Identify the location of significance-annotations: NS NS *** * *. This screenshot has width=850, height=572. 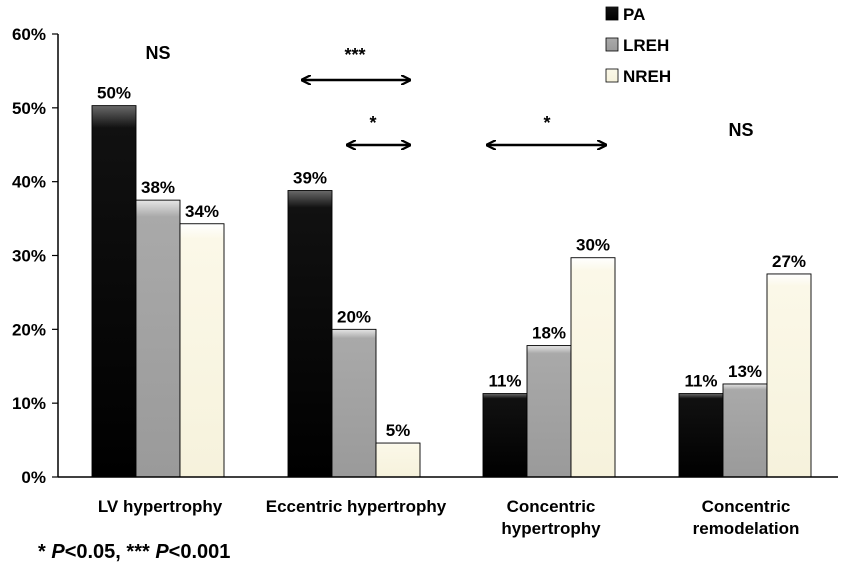
(449, 94).